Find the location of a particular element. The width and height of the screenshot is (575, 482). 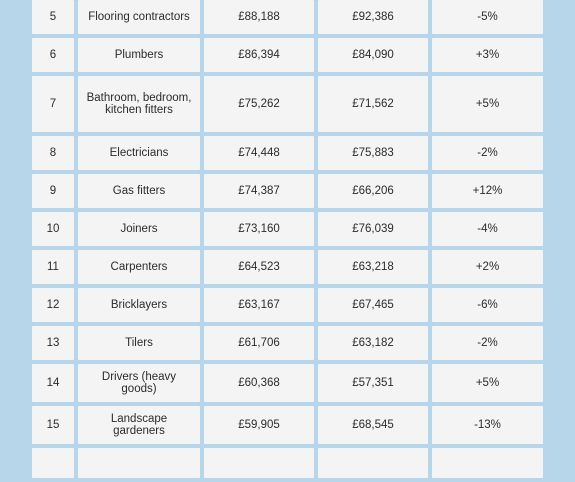

value-b-cell: £71,562 is located at coordinates (373, 104).